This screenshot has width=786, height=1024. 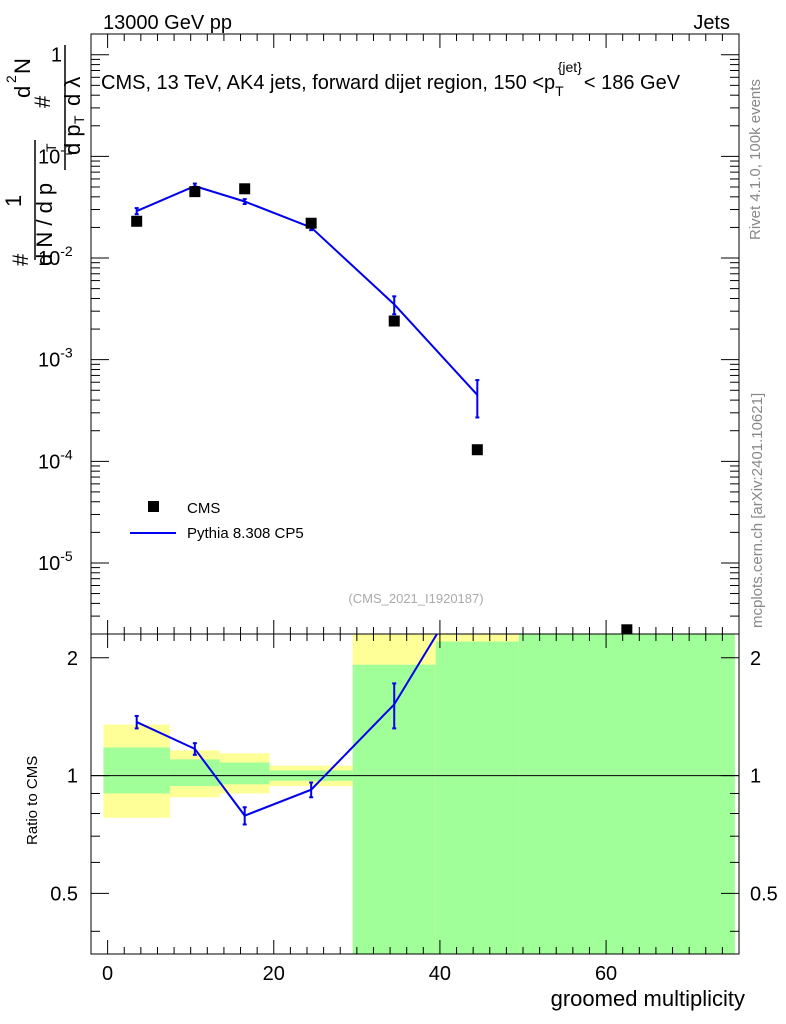 I want to click on legend-data-label: CMS, so click(x=203, y=508).